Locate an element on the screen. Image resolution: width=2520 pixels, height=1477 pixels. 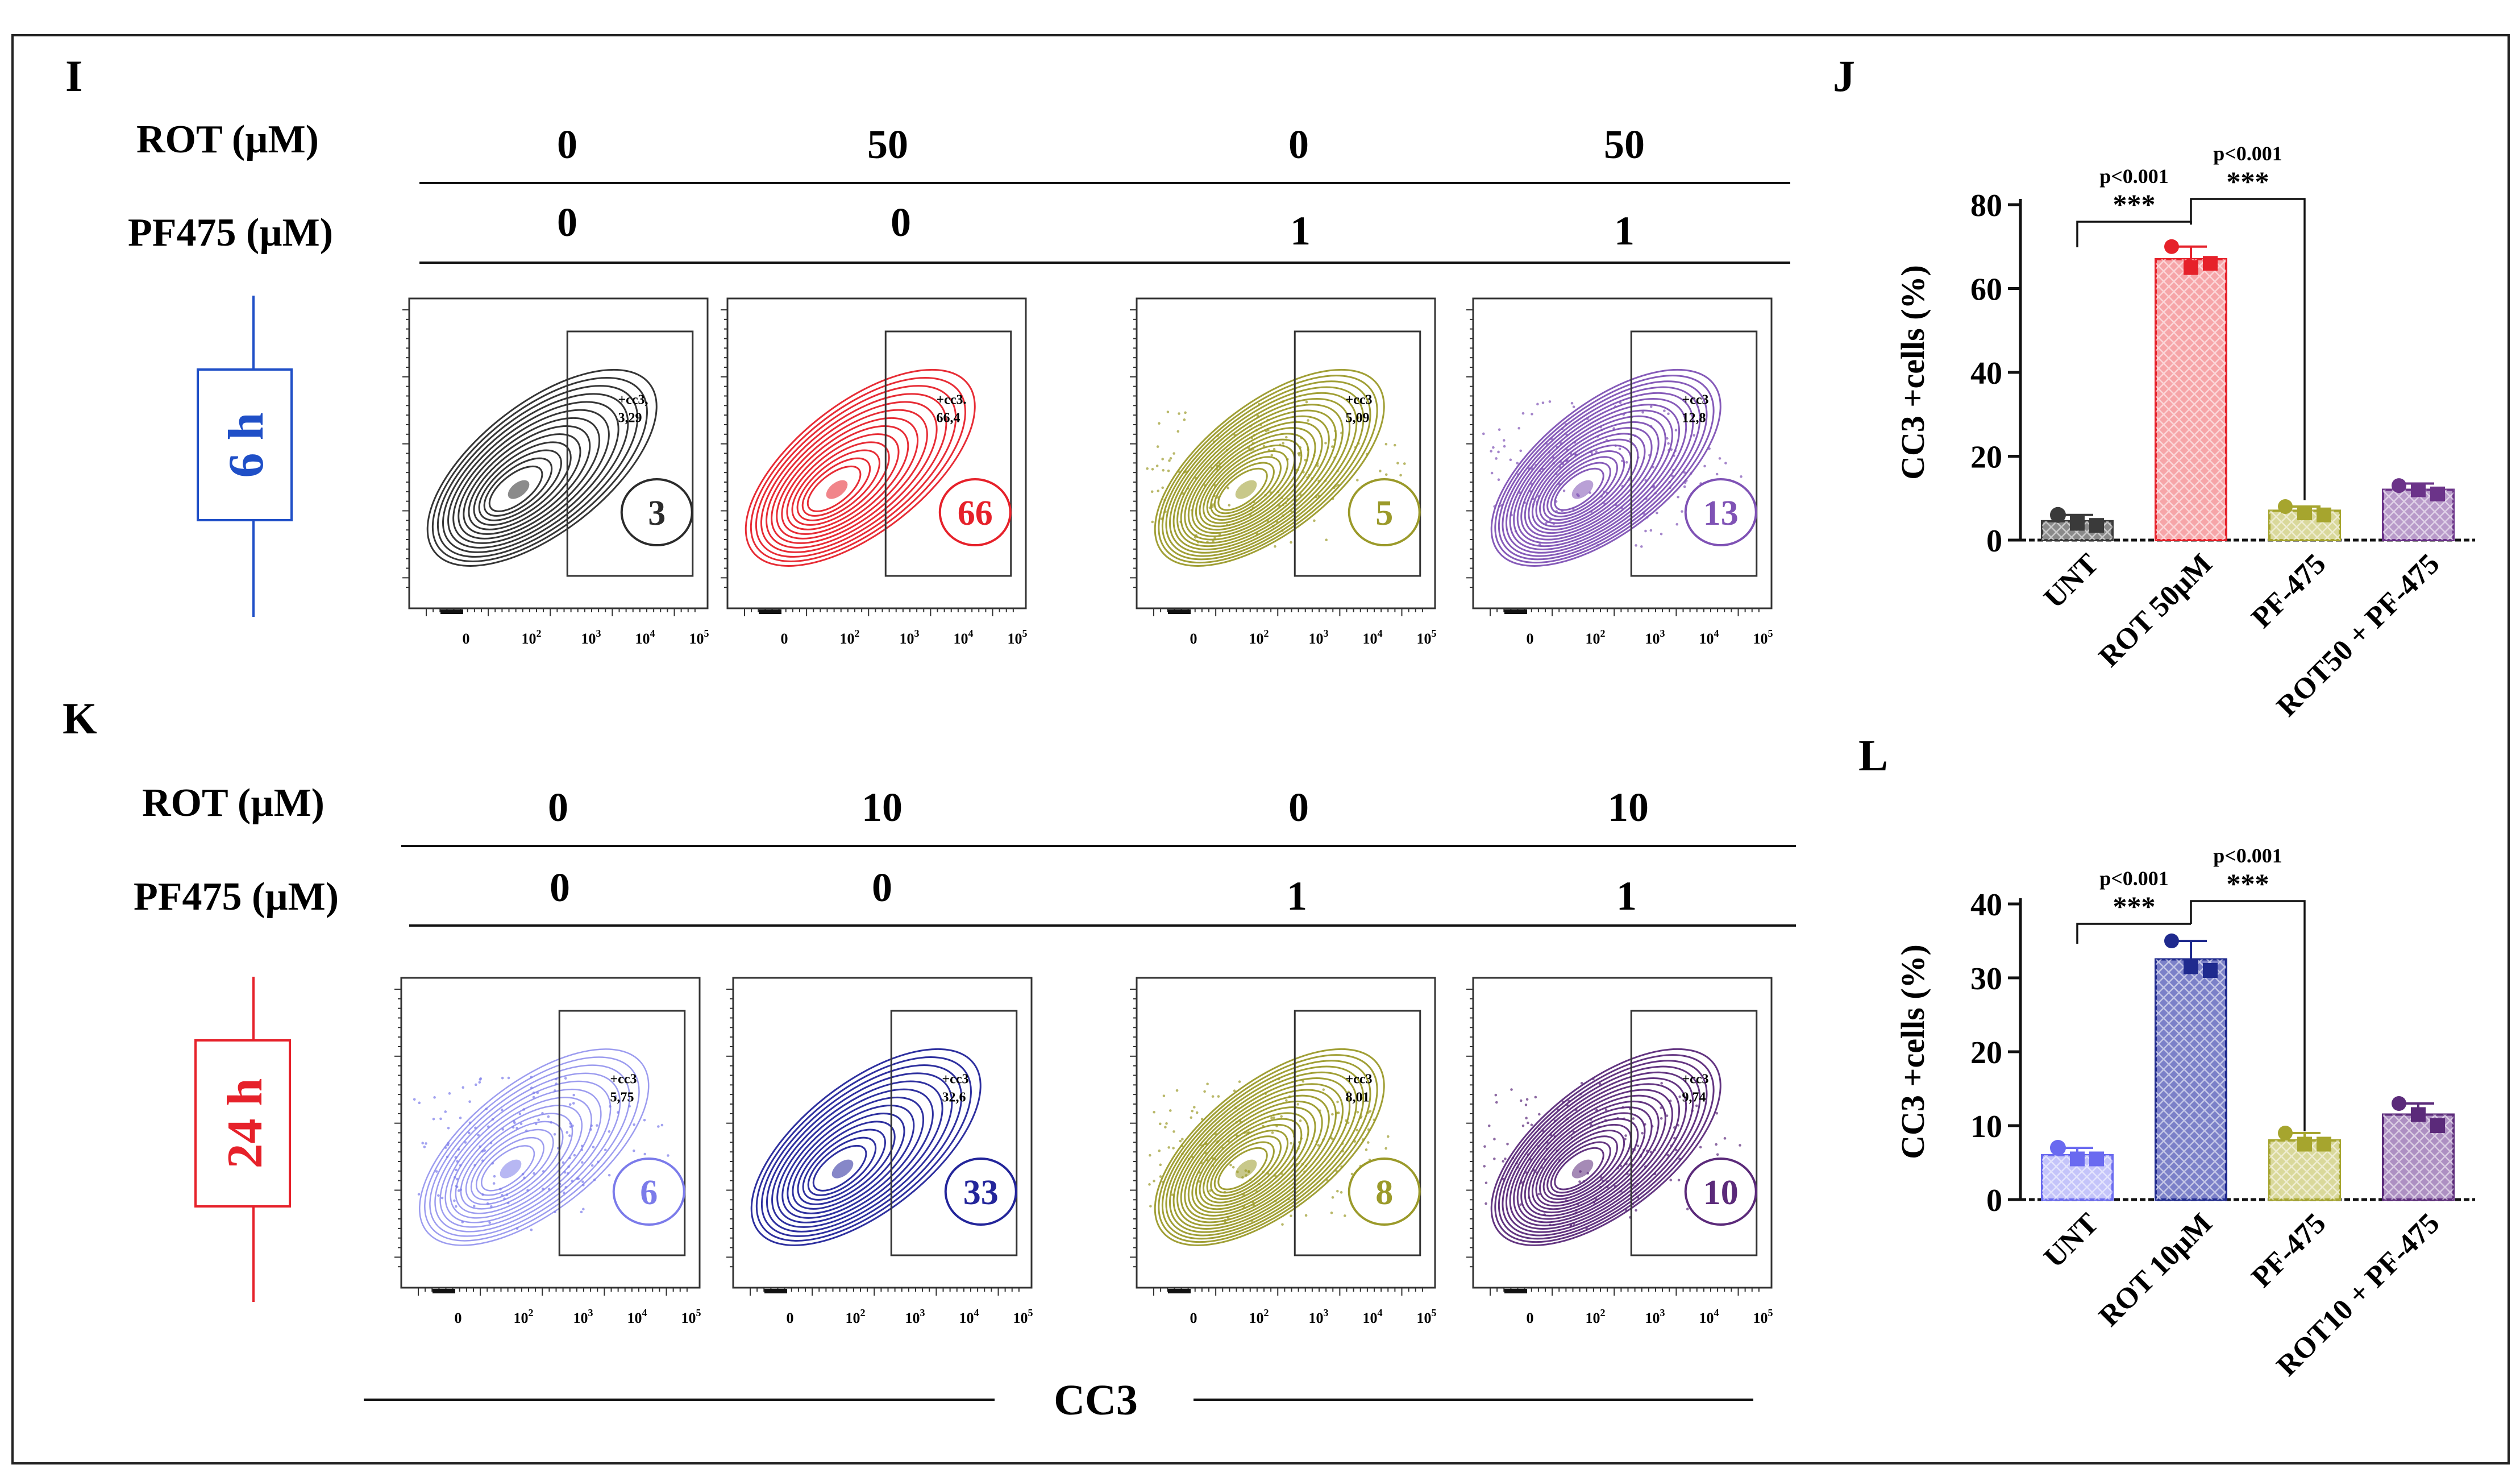
percent-circle is located at coordinates (975, 512).